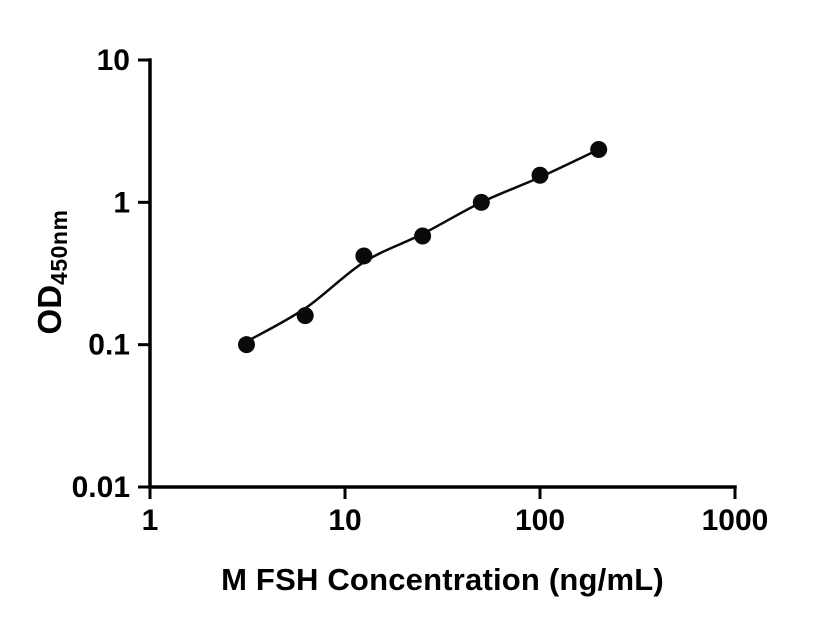 The image size is (816, 640). Describe the element at coordinates (150, 520) in the screenshot. I see `x-axis-tick-label: 1` at that location.